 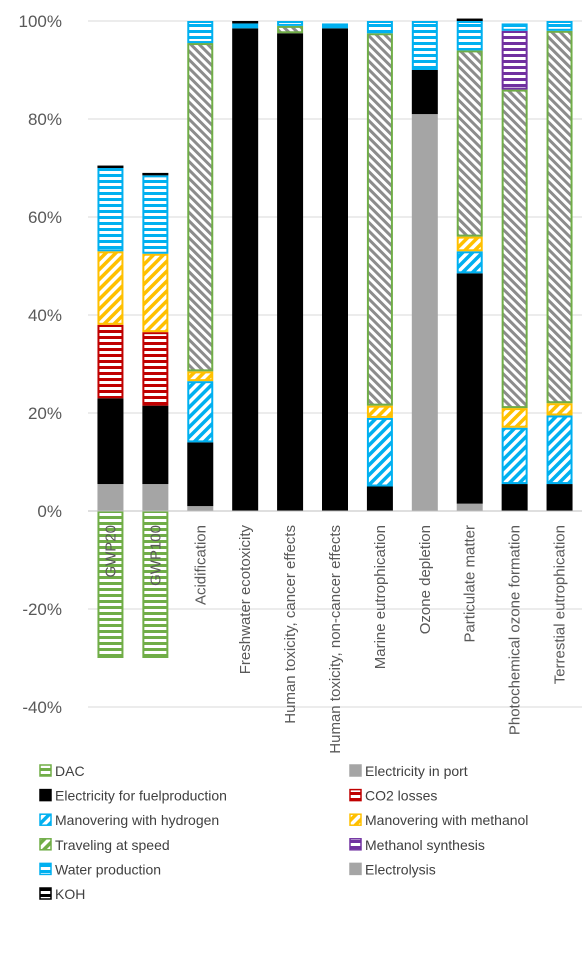 I want to click on category-label: Freshwater ecotoxicity, so click(x=245, y=600).